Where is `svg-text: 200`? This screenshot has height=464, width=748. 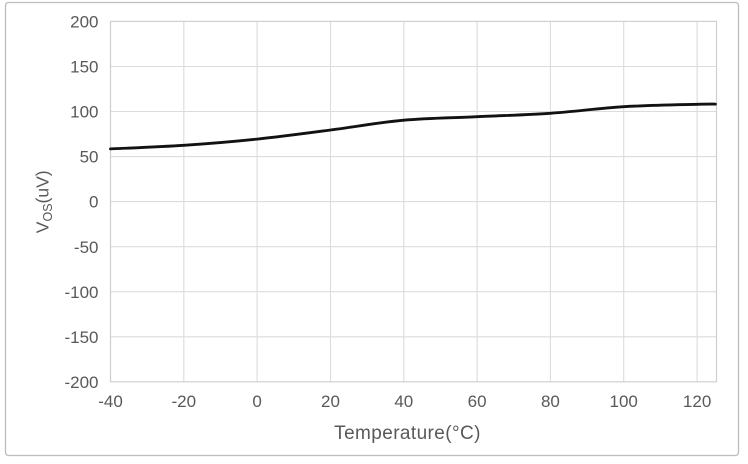 svg-text: 200 is located at coordinates (84, 22).